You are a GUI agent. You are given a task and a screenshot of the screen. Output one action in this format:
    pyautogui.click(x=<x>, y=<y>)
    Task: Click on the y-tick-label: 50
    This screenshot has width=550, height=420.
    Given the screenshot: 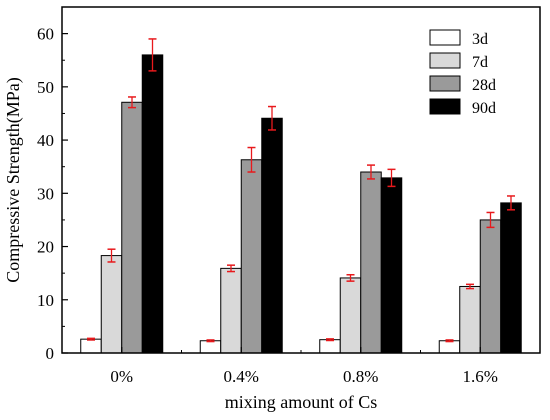 What is the action you would take?
    pyautogui.click(x=45, y=87)
    